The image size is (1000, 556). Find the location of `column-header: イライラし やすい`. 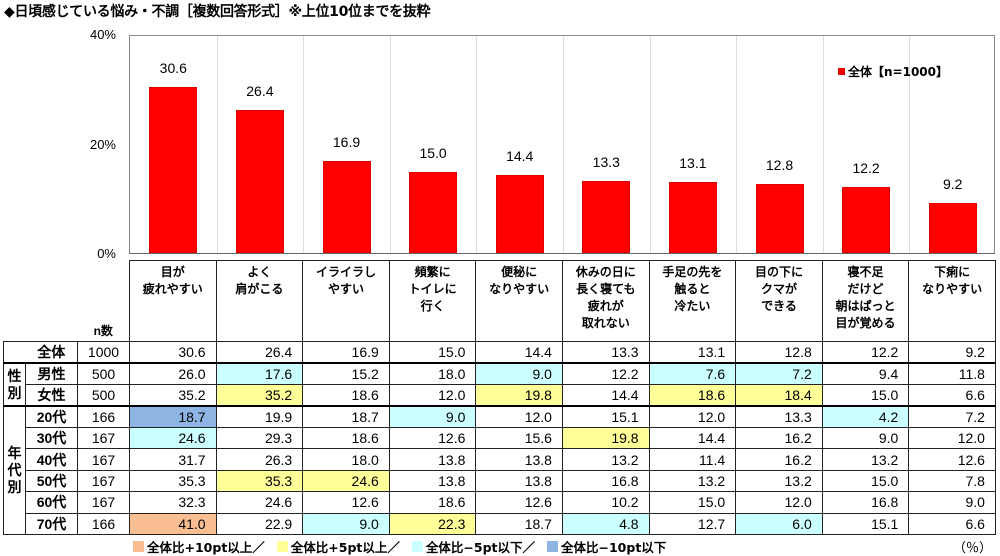

column-header: イライラし やすい is located at coordinates (346, 301).